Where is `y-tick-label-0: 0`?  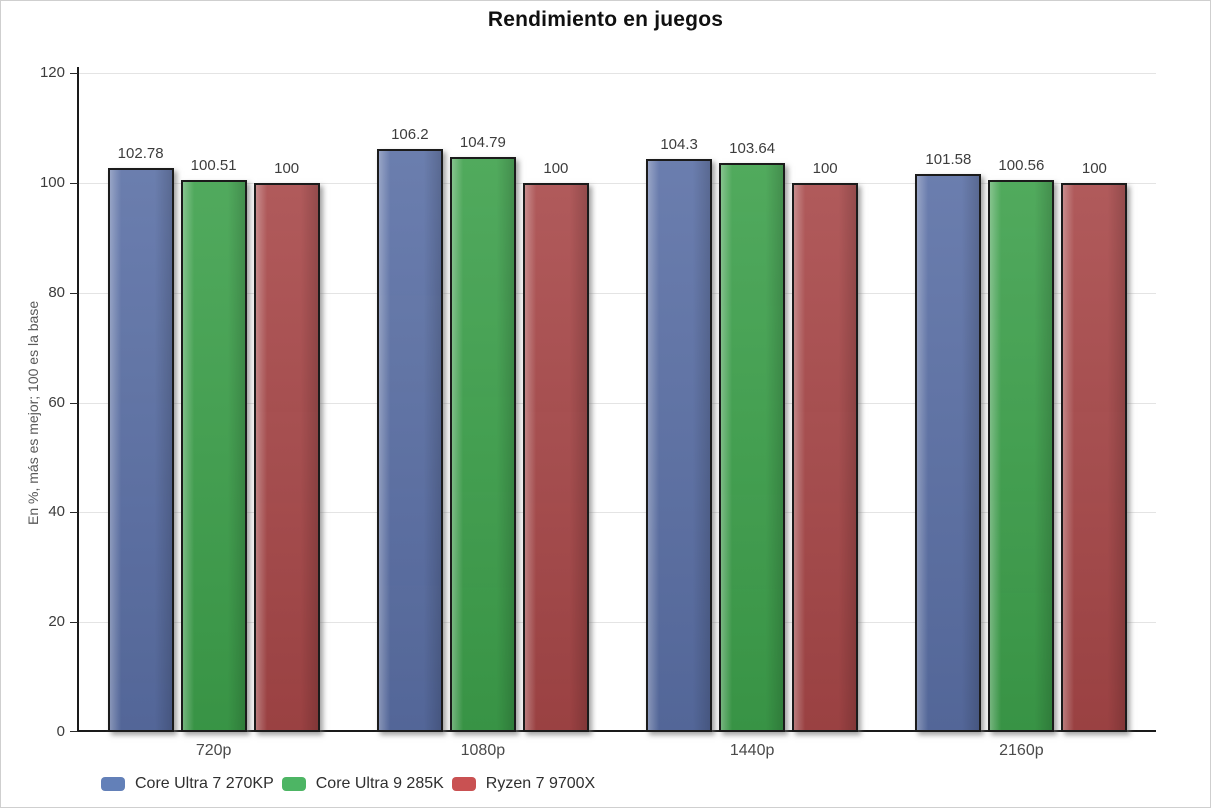
y-tick-label-0: 0 is located at coordinates (60, 731).